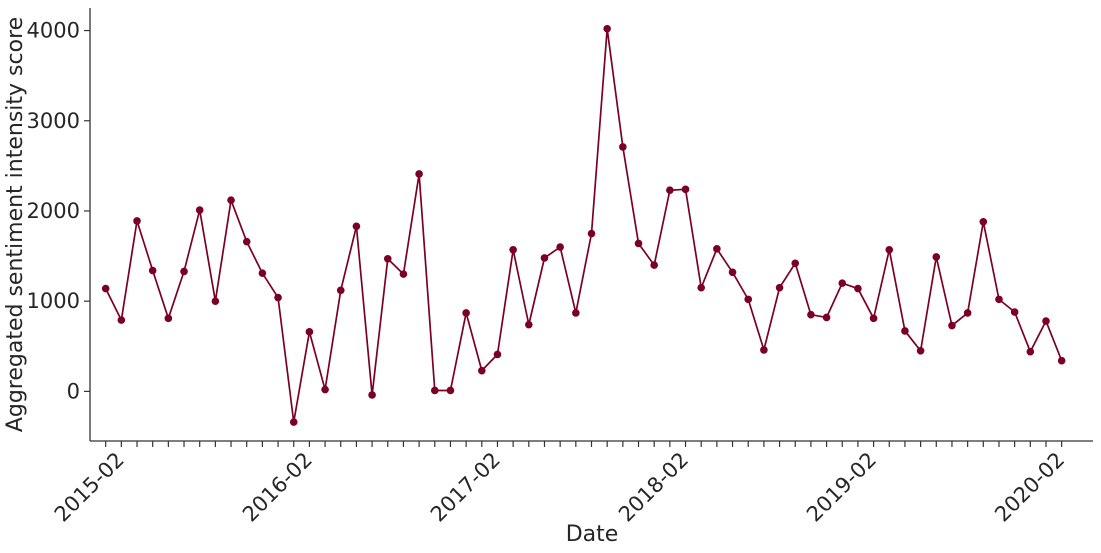  What do you see at coordinates (53, 301) in the screenshot?
I see `y-tick-label: 1000` at bounding box center [53, 301].